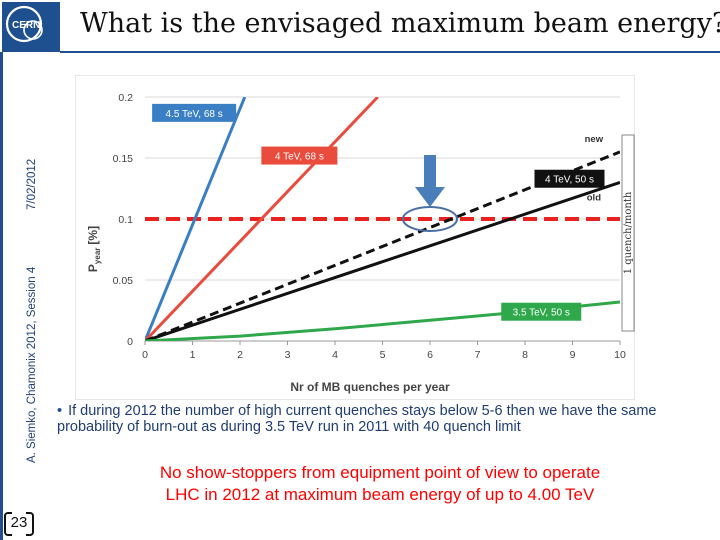 Image resolution: width=720 pixels, height=540 pixels. I want to click on y-tick-label: 0.1, so click(125, 220).